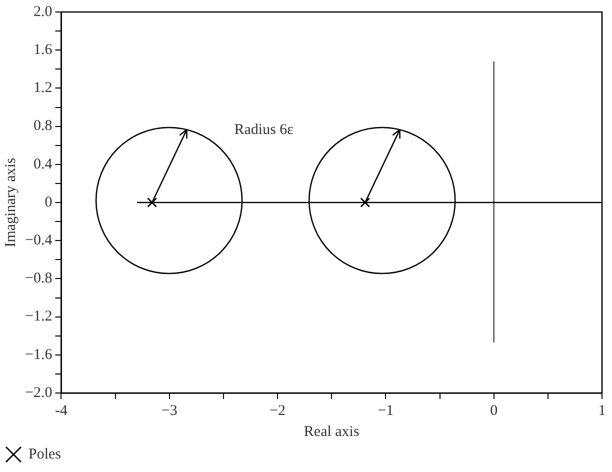  I want to click on y-tick-label: −0.8, so click(38, 278).